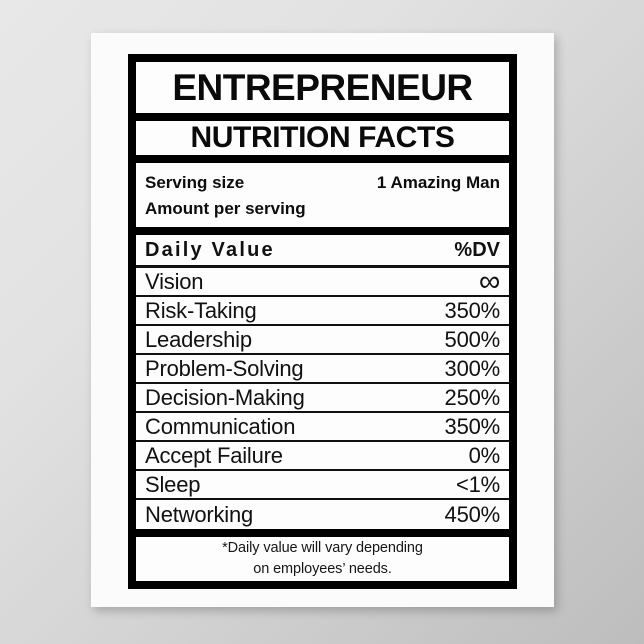 The image size is (644, 644). What do you see at coordinates (322, 252) in the screenshot?
I see `table-header-row: Daily Value %DV` at bounding box center [322, 252].